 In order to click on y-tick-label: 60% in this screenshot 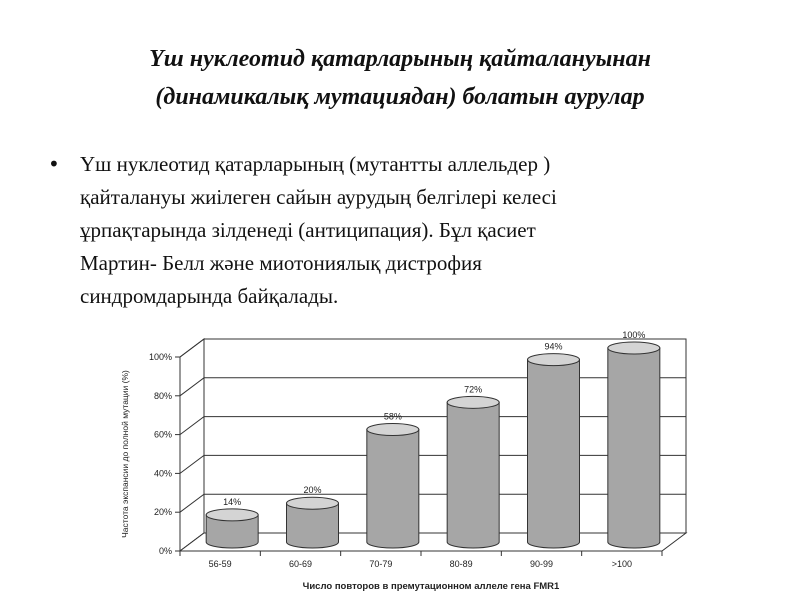, I will do `click(163, 435)`.